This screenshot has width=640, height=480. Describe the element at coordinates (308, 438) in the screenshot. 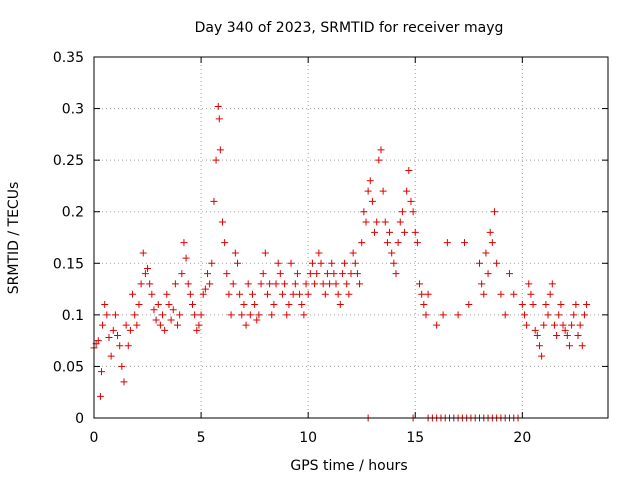

I see `x-tick-label: 10` at that location.